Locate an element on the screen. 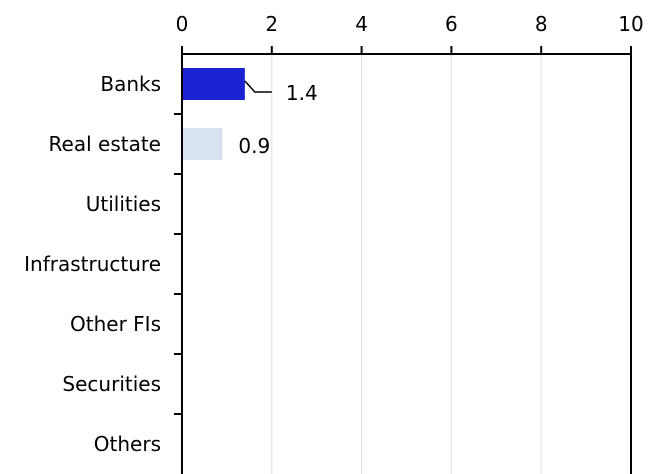 This screenshot has height=474, width=660. category-label: Securities is located at coordinates (111, 384).